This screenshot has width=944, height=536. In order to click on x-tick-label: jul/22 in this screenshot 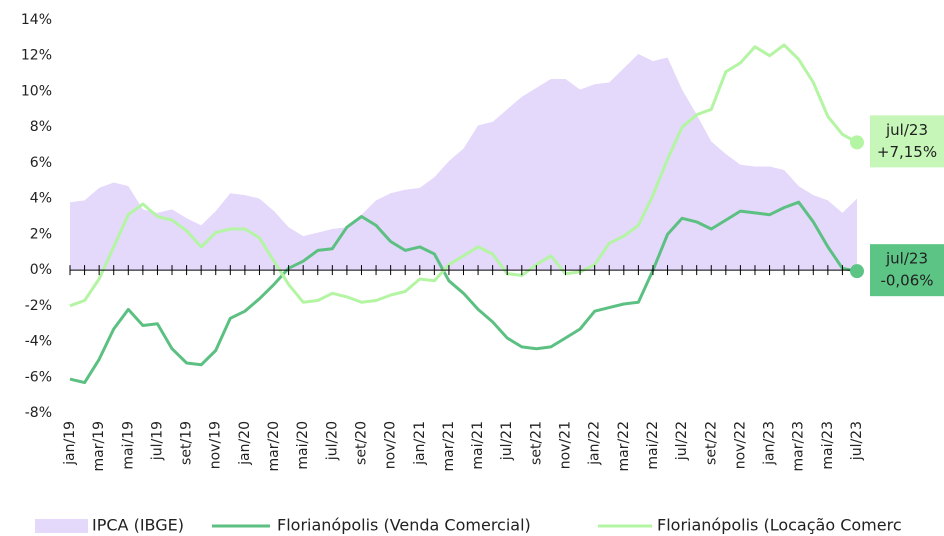, I will do `click(682, 441)`.